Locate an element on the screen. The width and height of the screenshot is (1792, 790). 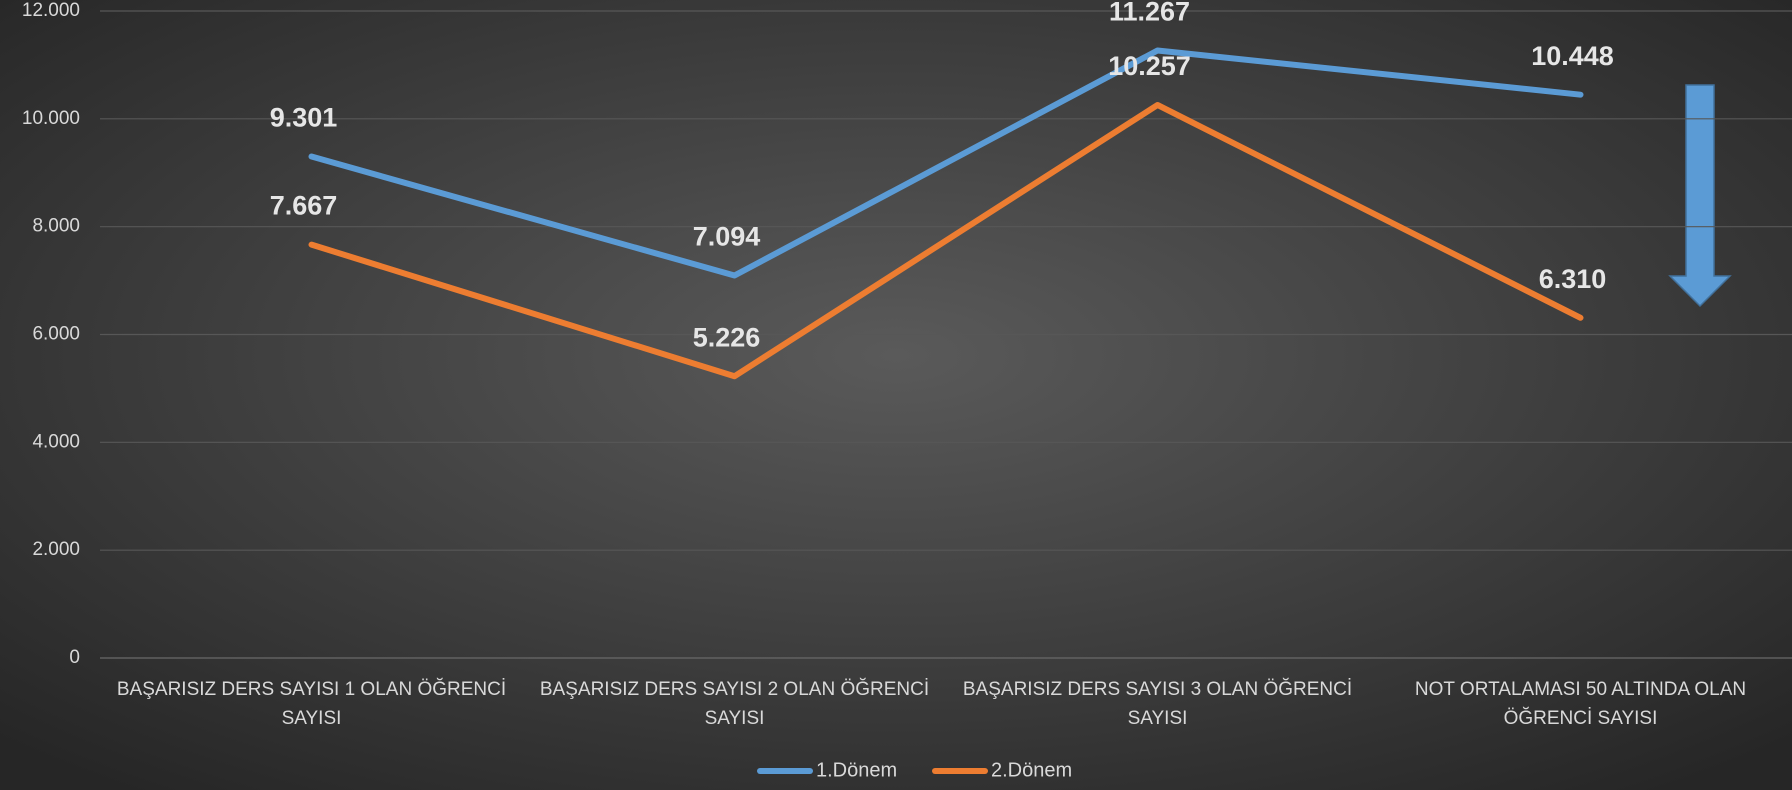
y-tick-label: 0 is located at coordinates (74, 657).